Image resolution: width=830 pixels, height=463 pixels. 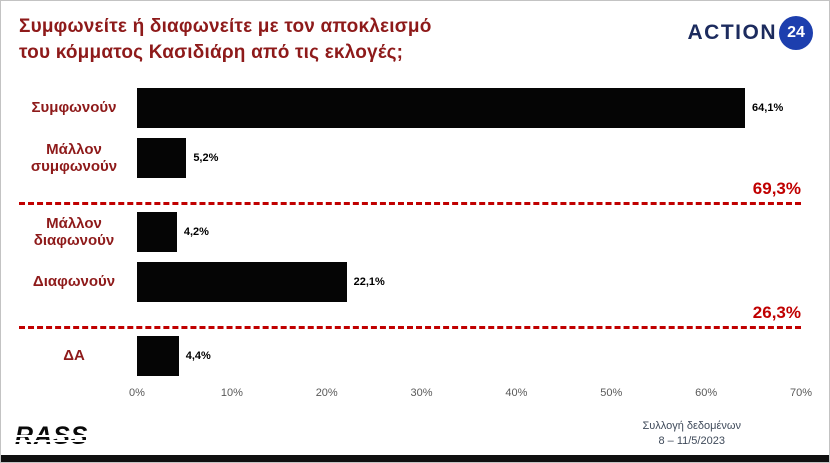 I want to click on value-label: 5,2%, so click(x=206, y=158).